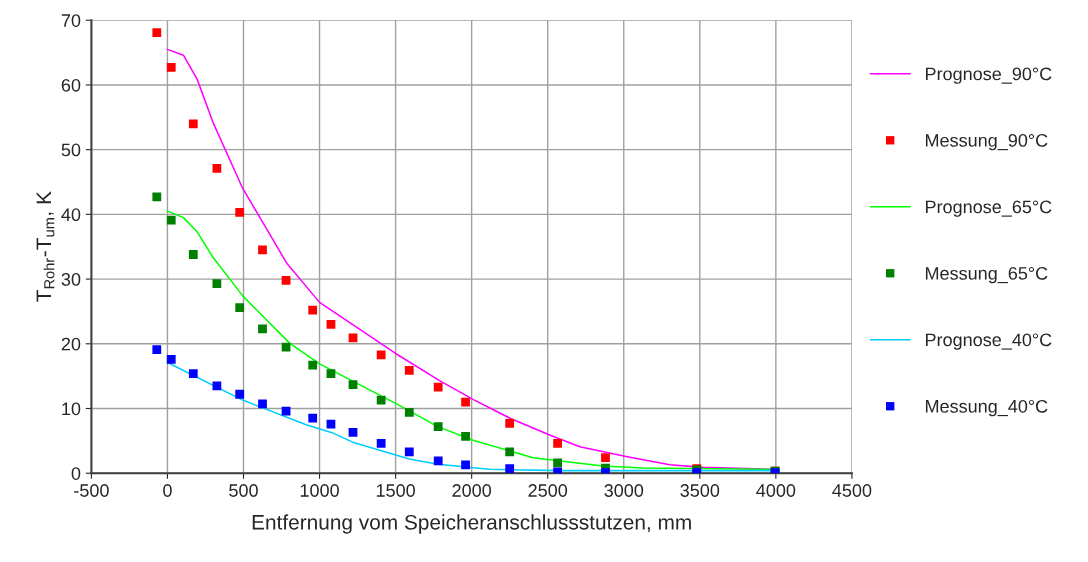 This screenshot has width=1088, height=562. What do you see at coordinates (71, 215) in the screenshot?
I see `y-tick-label: 40` at bounding box center [71, 215].